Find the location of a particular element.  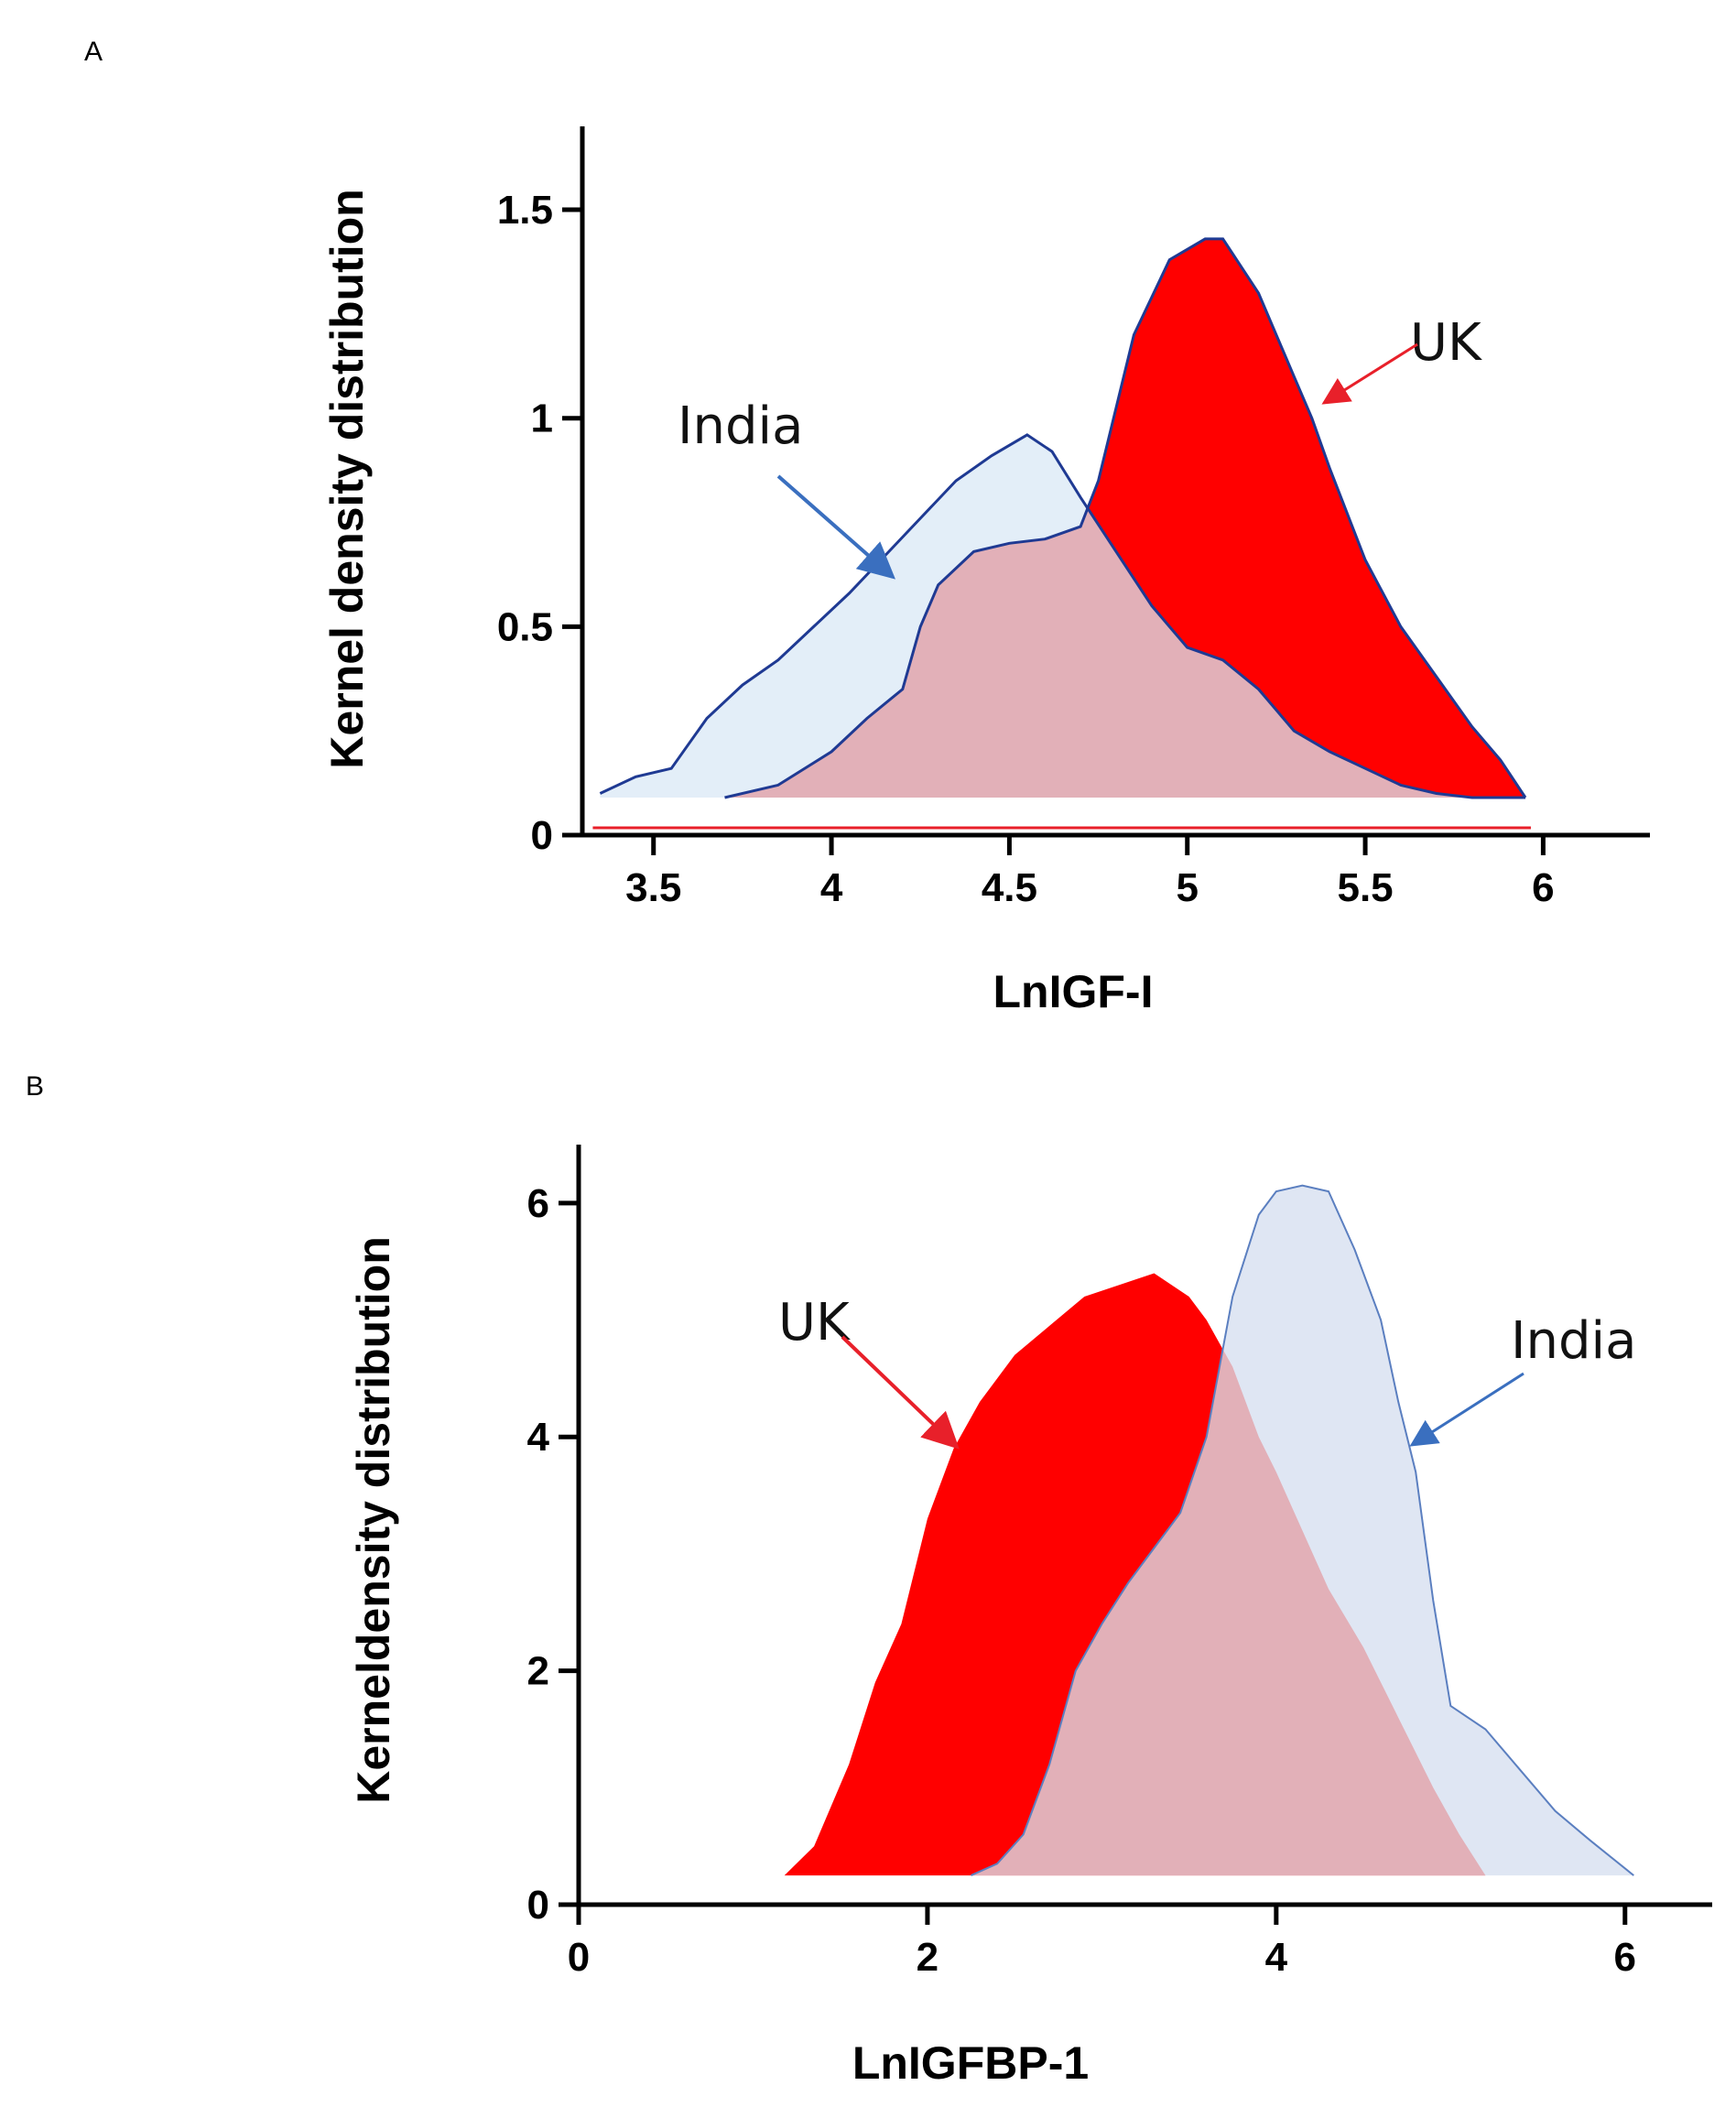

y-axis-ticks: 0 2 4 6 is located at coordinates (553, 1554).